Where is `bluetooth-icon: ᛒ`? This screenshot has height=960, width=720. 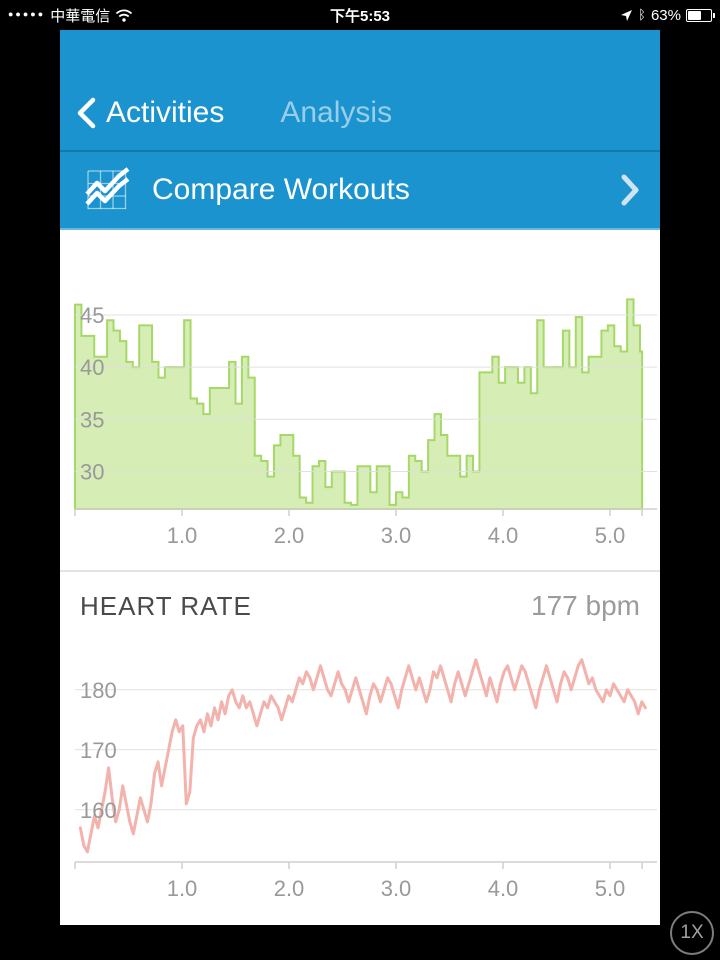 bluetooth-icon: ᛒ is located at coordinates (642, 15).